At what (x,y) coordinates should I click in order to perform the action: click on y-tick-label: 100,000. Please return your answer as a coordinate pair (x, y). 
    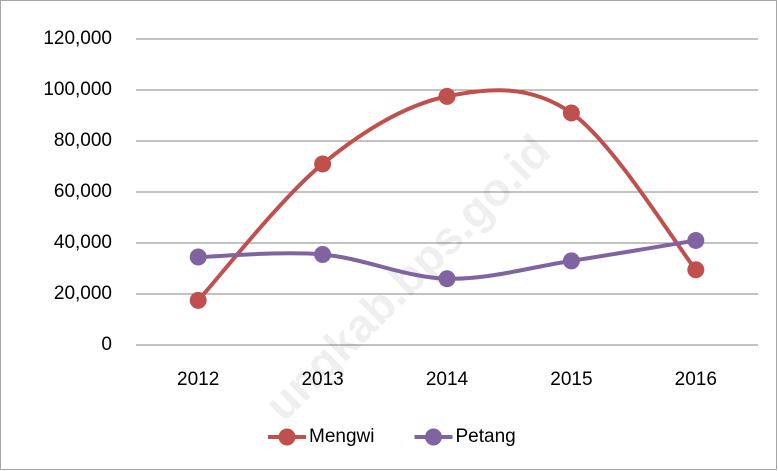
    Looking at the image, I should click on (77, 89).